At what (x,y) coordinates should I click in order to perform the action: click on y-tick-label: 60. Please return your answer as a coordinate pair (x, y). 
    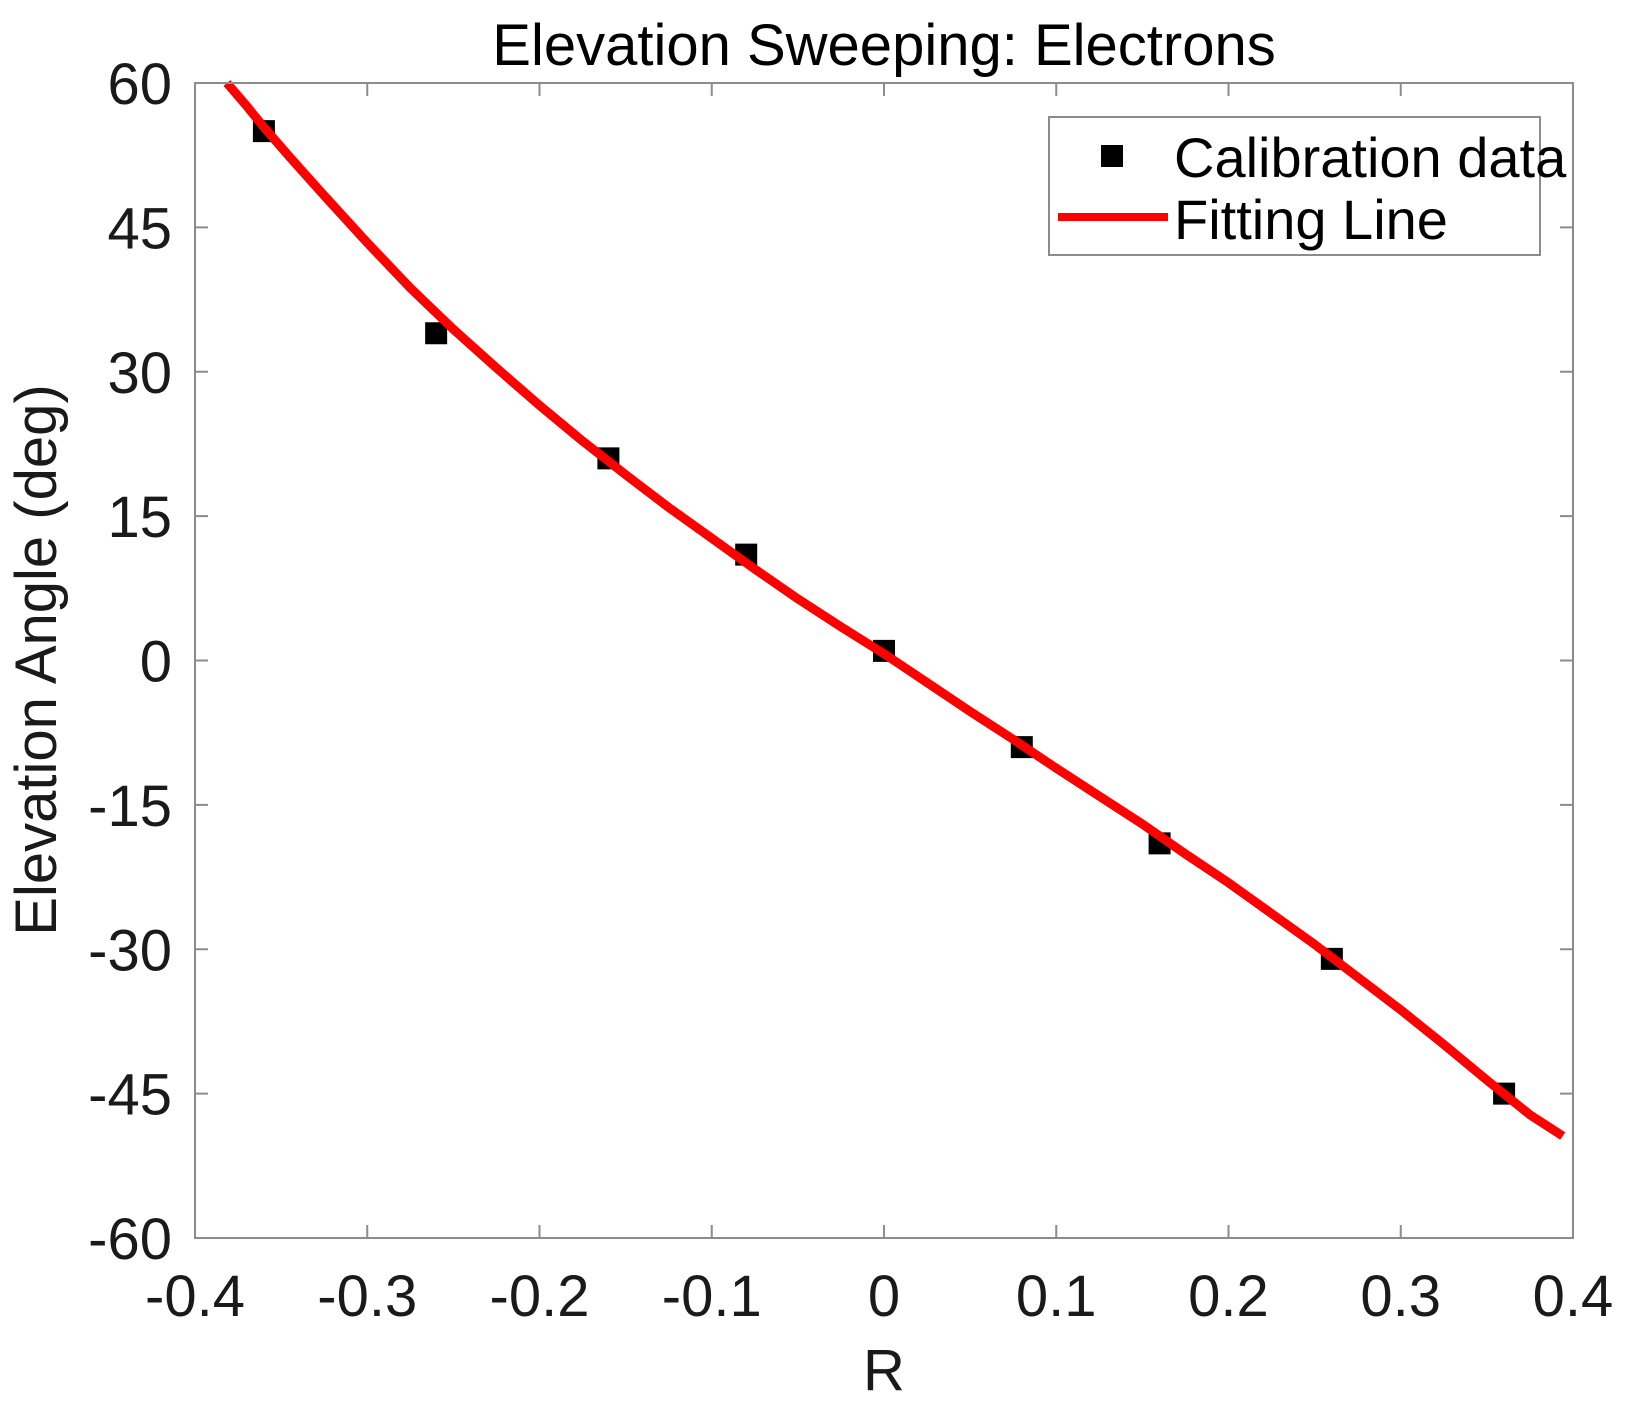
    Looking at the image, I should click on (139, 84).